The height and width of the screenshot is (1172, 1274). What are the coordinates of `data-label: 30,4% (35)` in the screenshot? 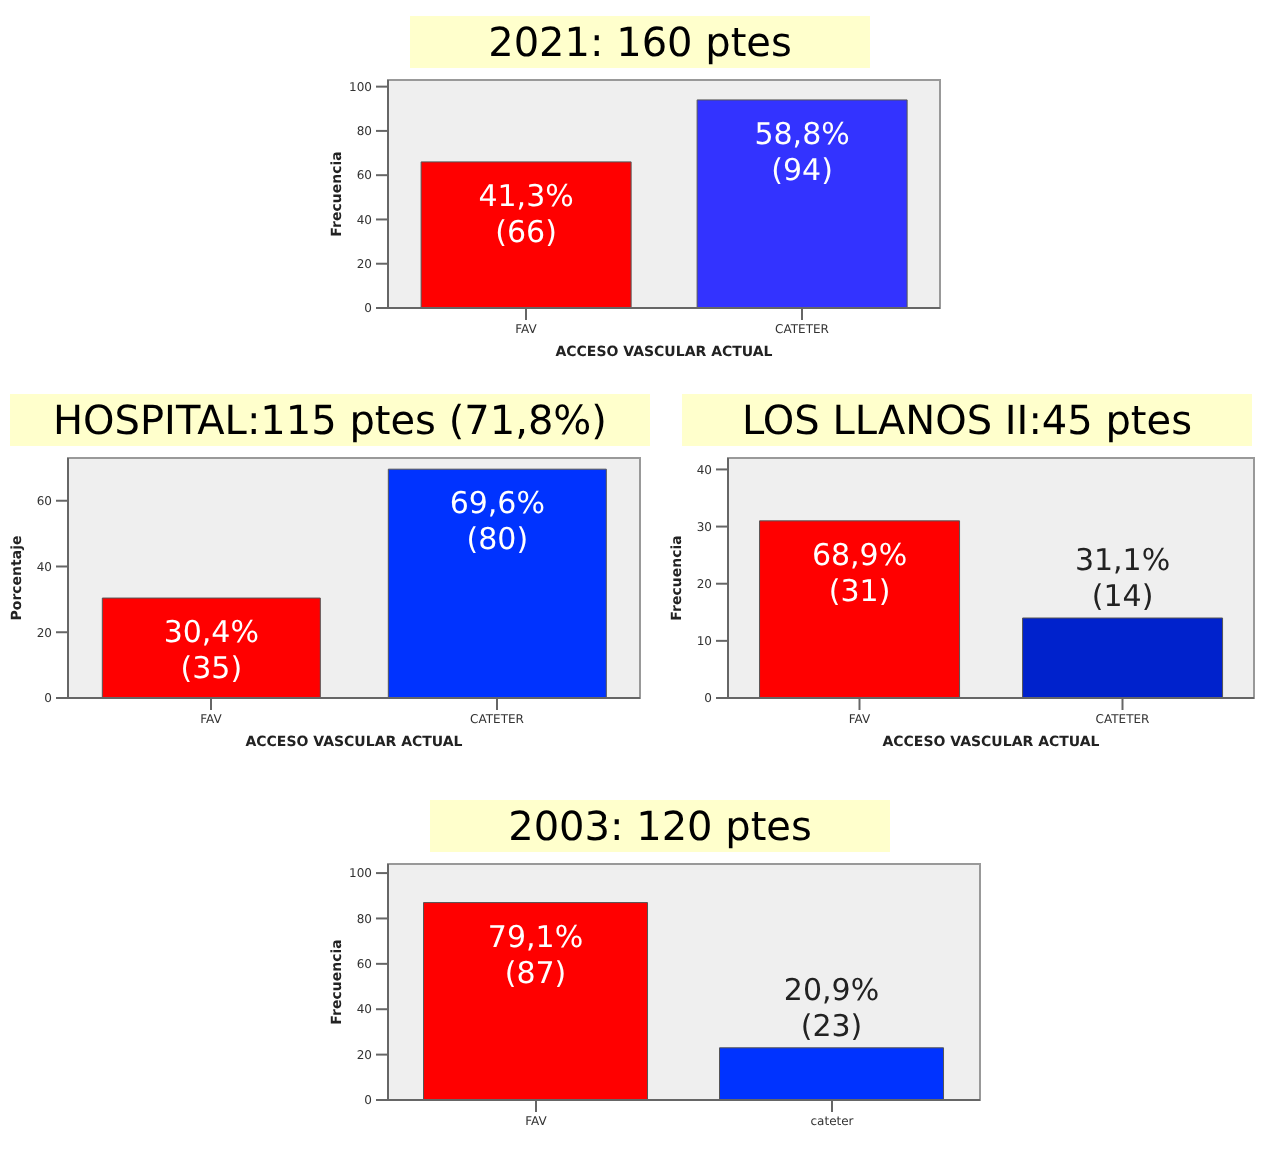 It's located at (211, 650).